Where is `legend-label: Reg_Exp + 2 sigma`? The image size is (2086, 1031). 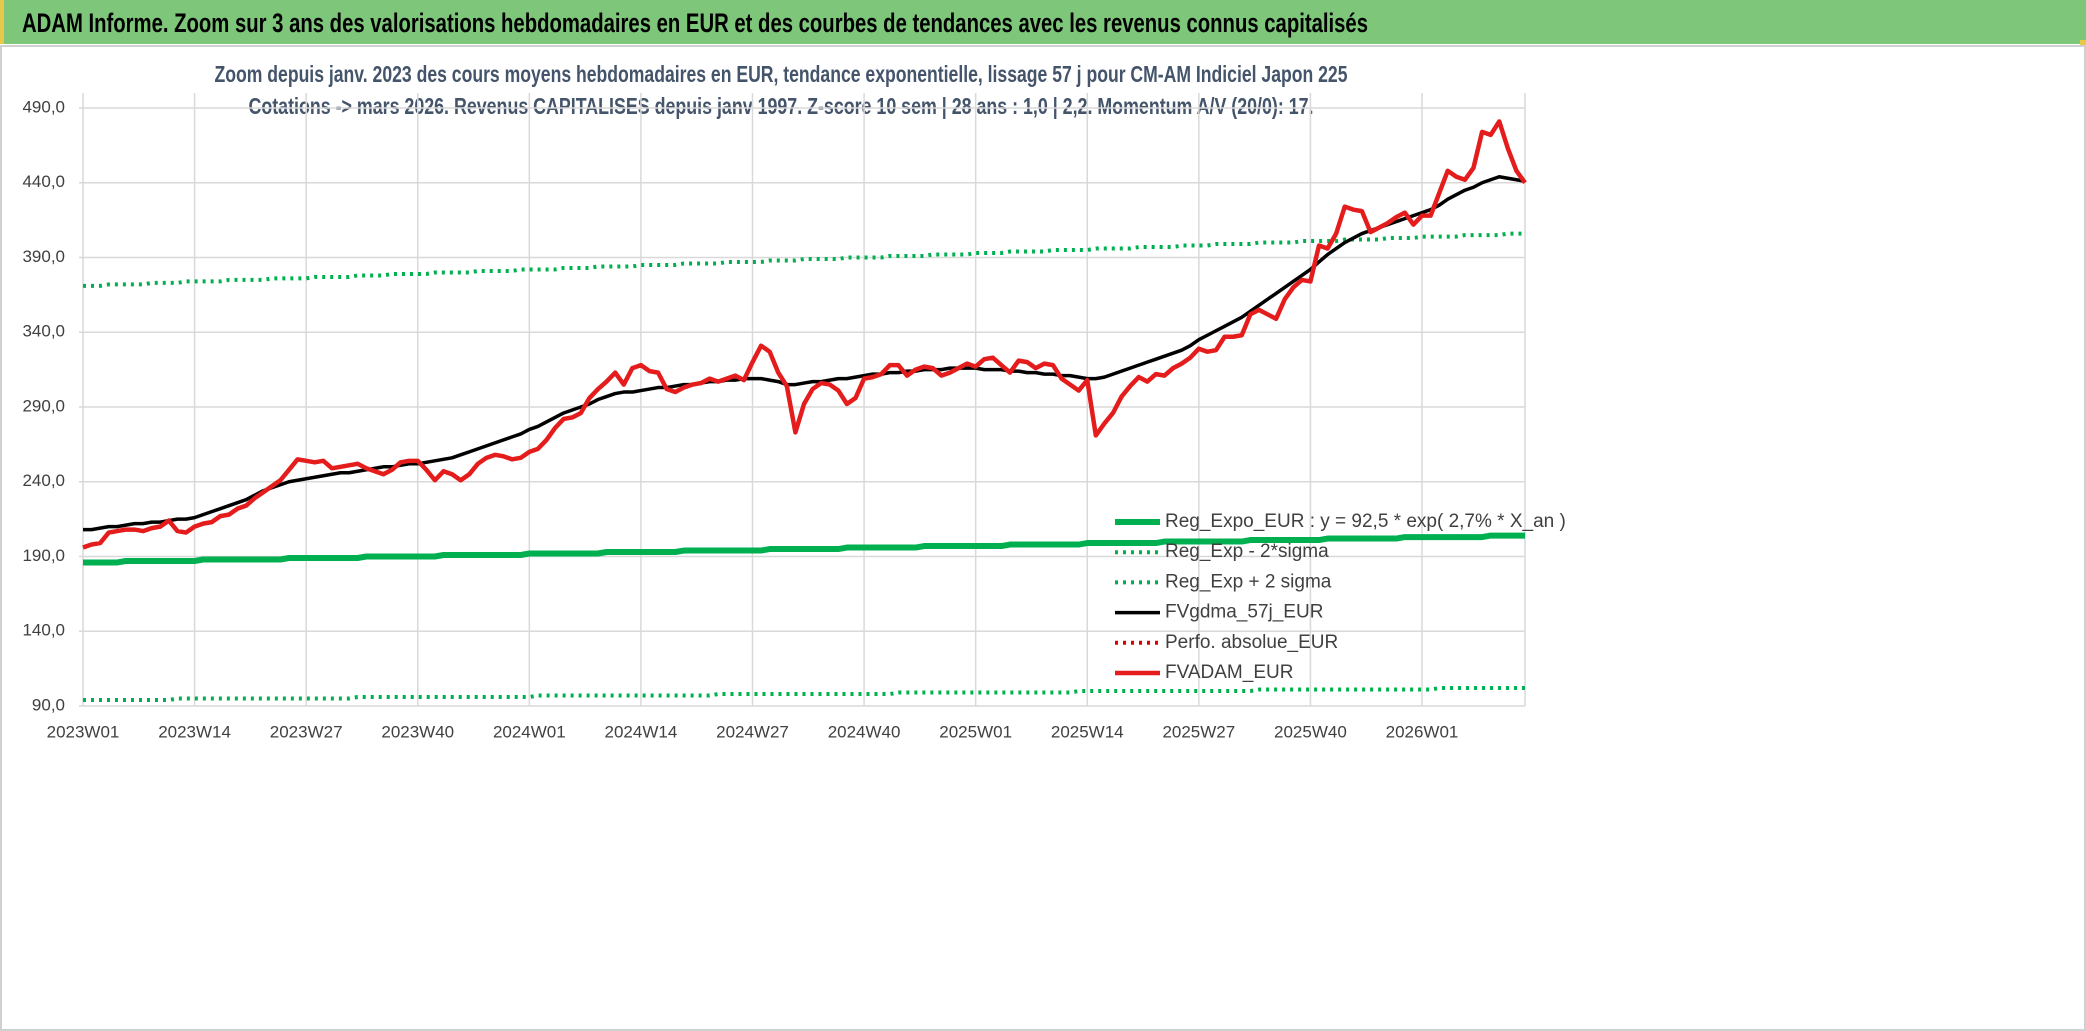 legend-label: Reg_Exp + 2 sigma is located at coordinates (1248, 581).